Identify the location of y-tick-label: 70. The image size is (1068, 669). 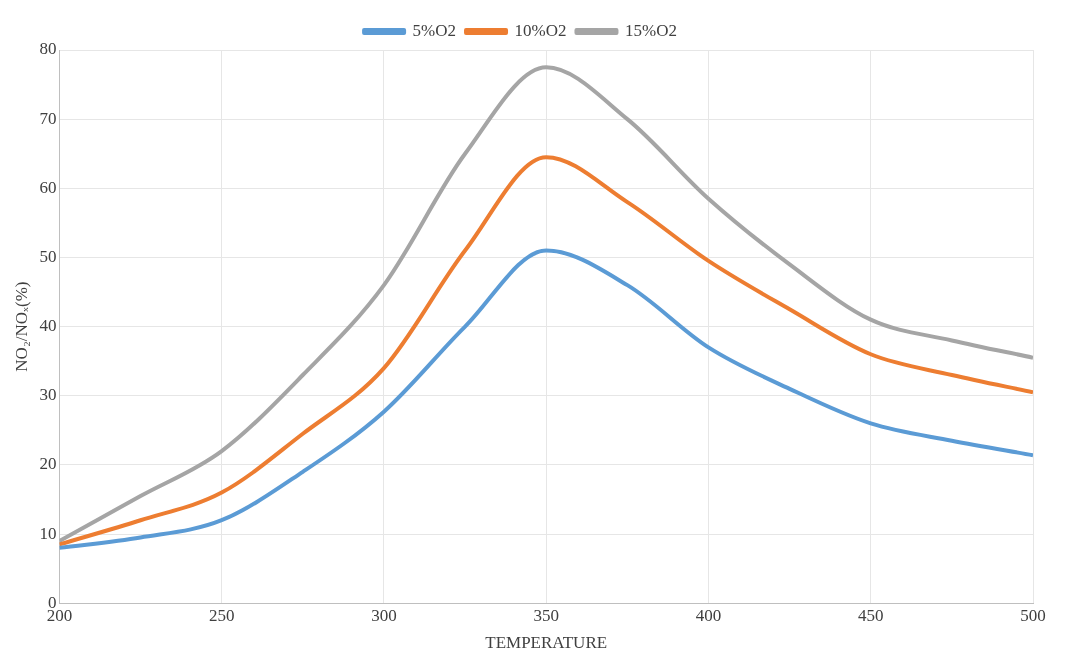
(48, 118).